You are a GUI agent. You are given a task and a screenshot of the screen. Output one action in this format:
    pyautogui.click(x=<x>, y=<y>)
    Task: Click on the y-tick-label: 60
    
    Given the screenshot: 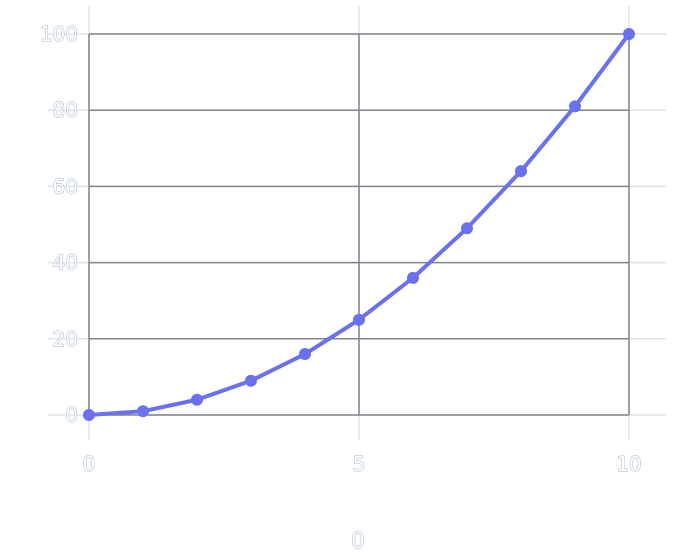 What is the action you would take?
    pyautogui.click(x=65, y=186)
    